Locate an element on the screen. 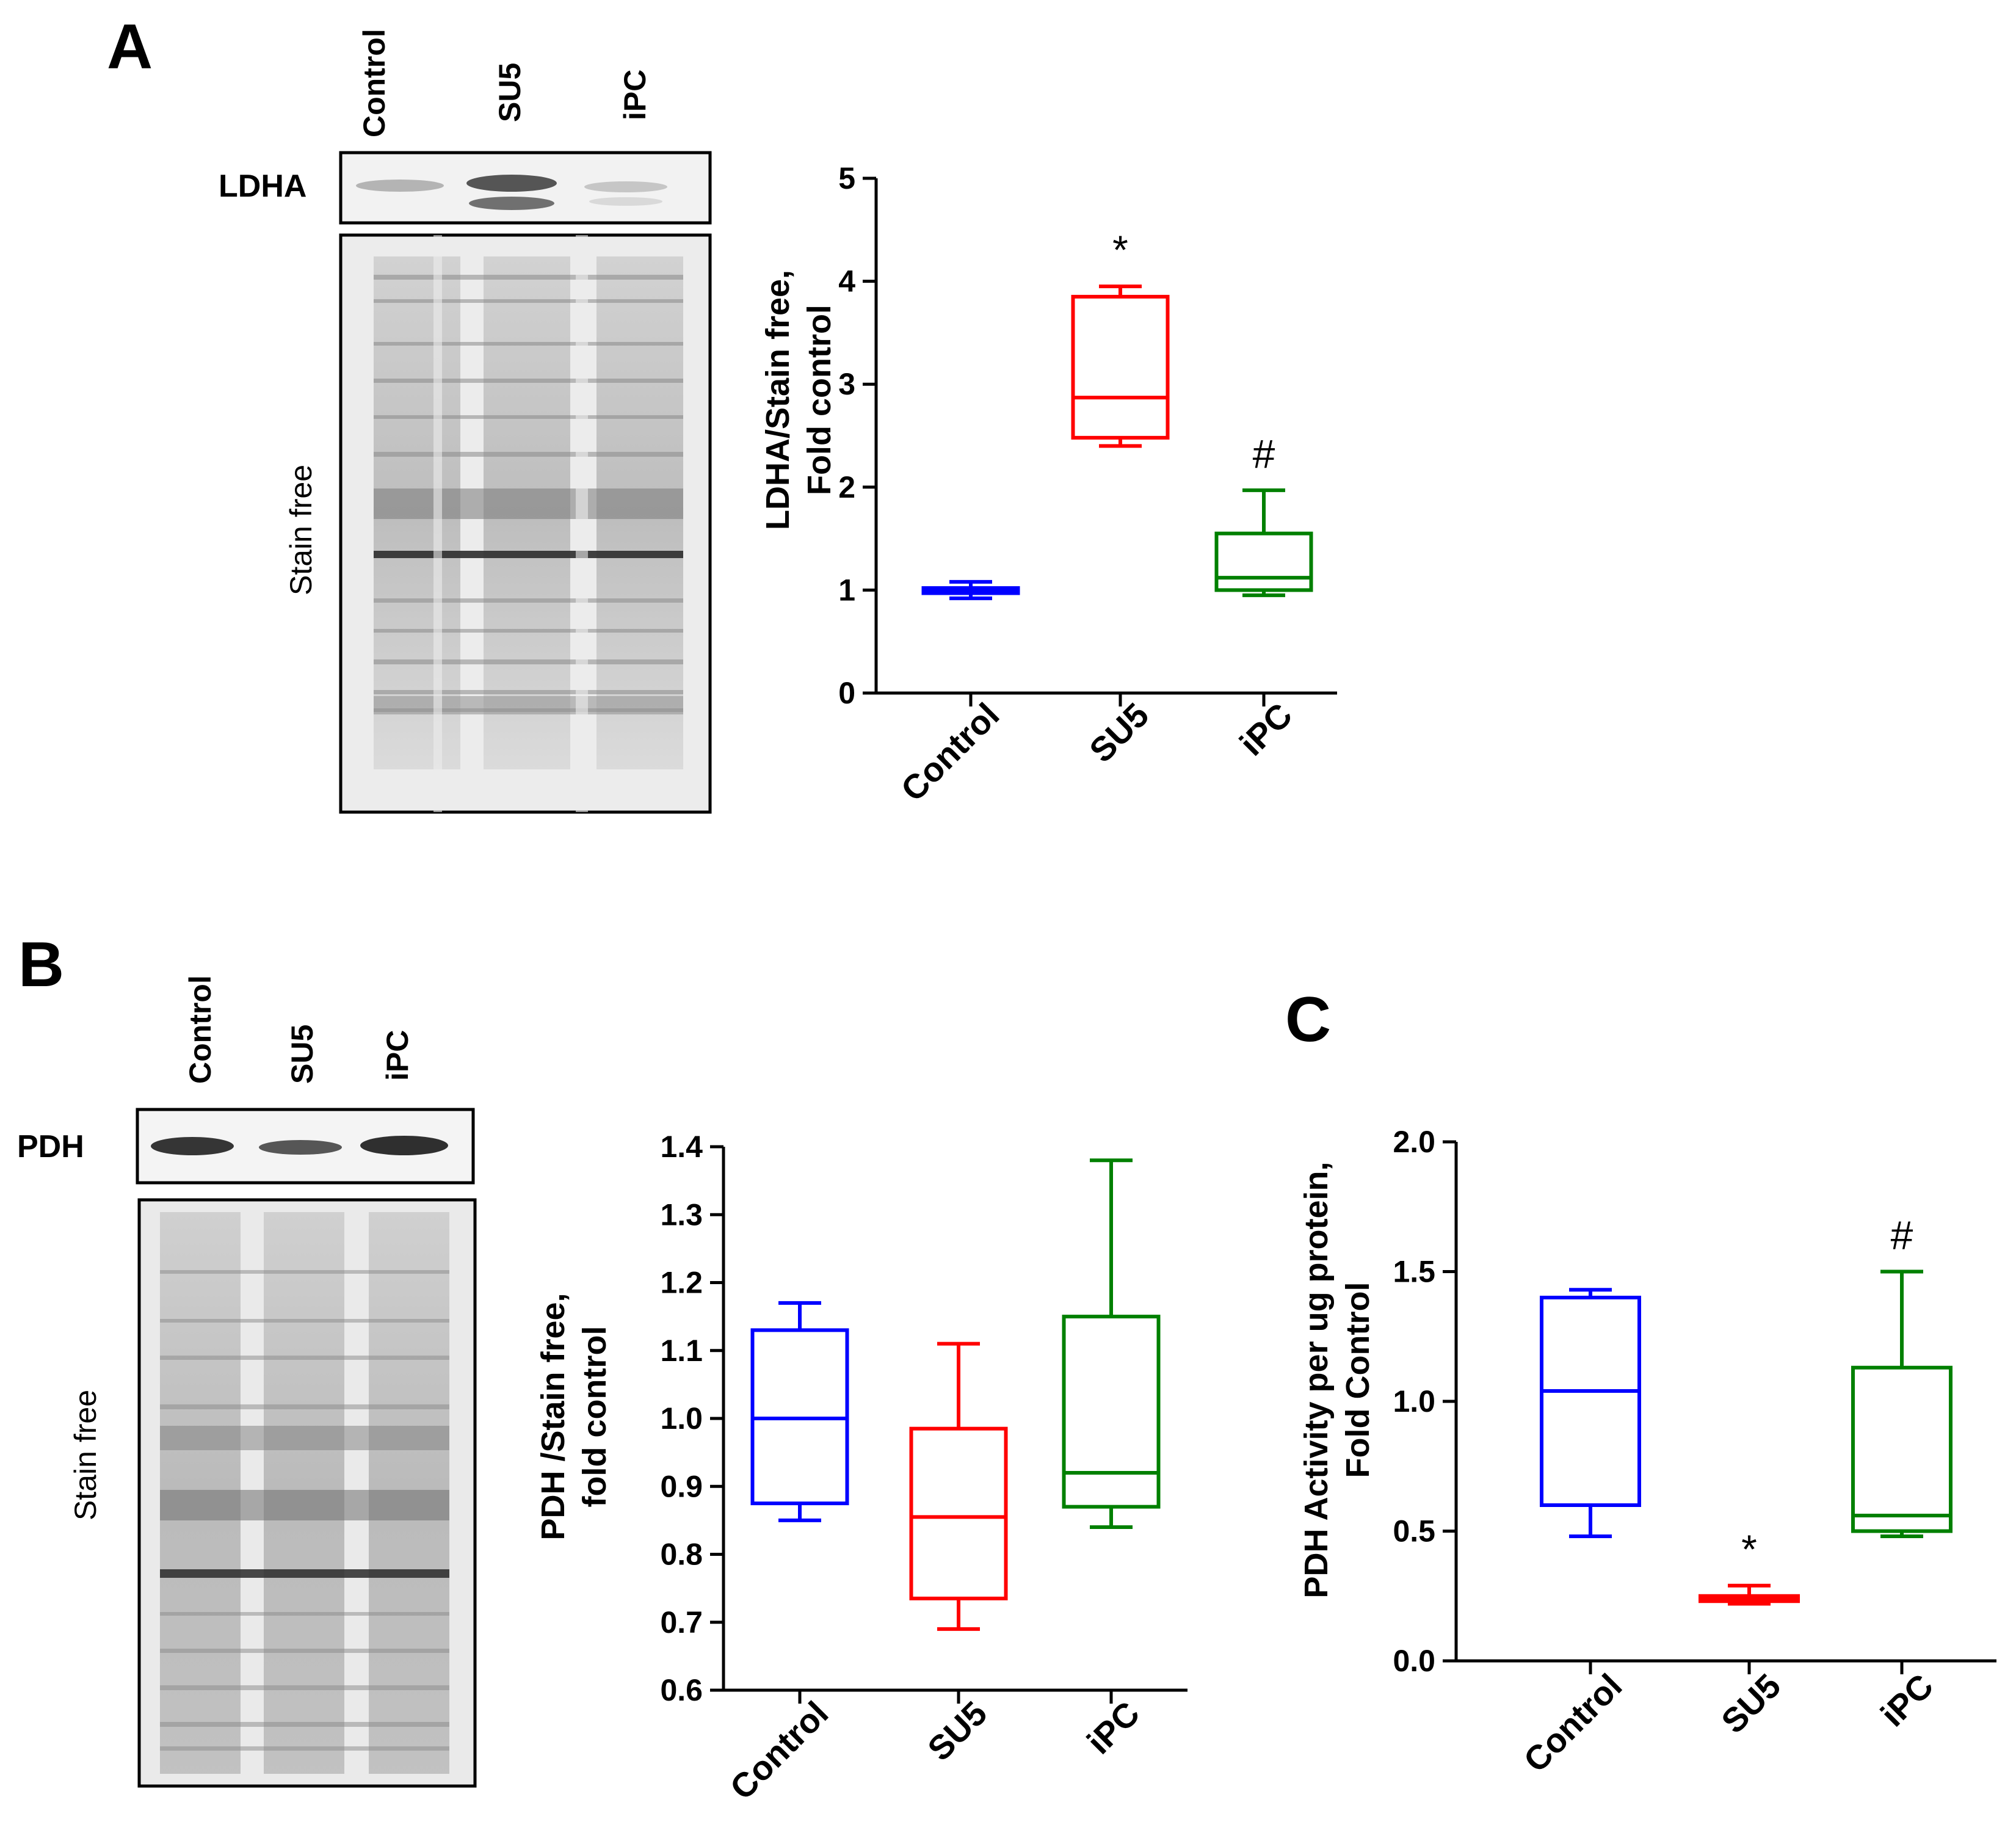 The image size is (2016, 1841). blot-b-protein-label: PDH is located at coordinates (50, 1146).